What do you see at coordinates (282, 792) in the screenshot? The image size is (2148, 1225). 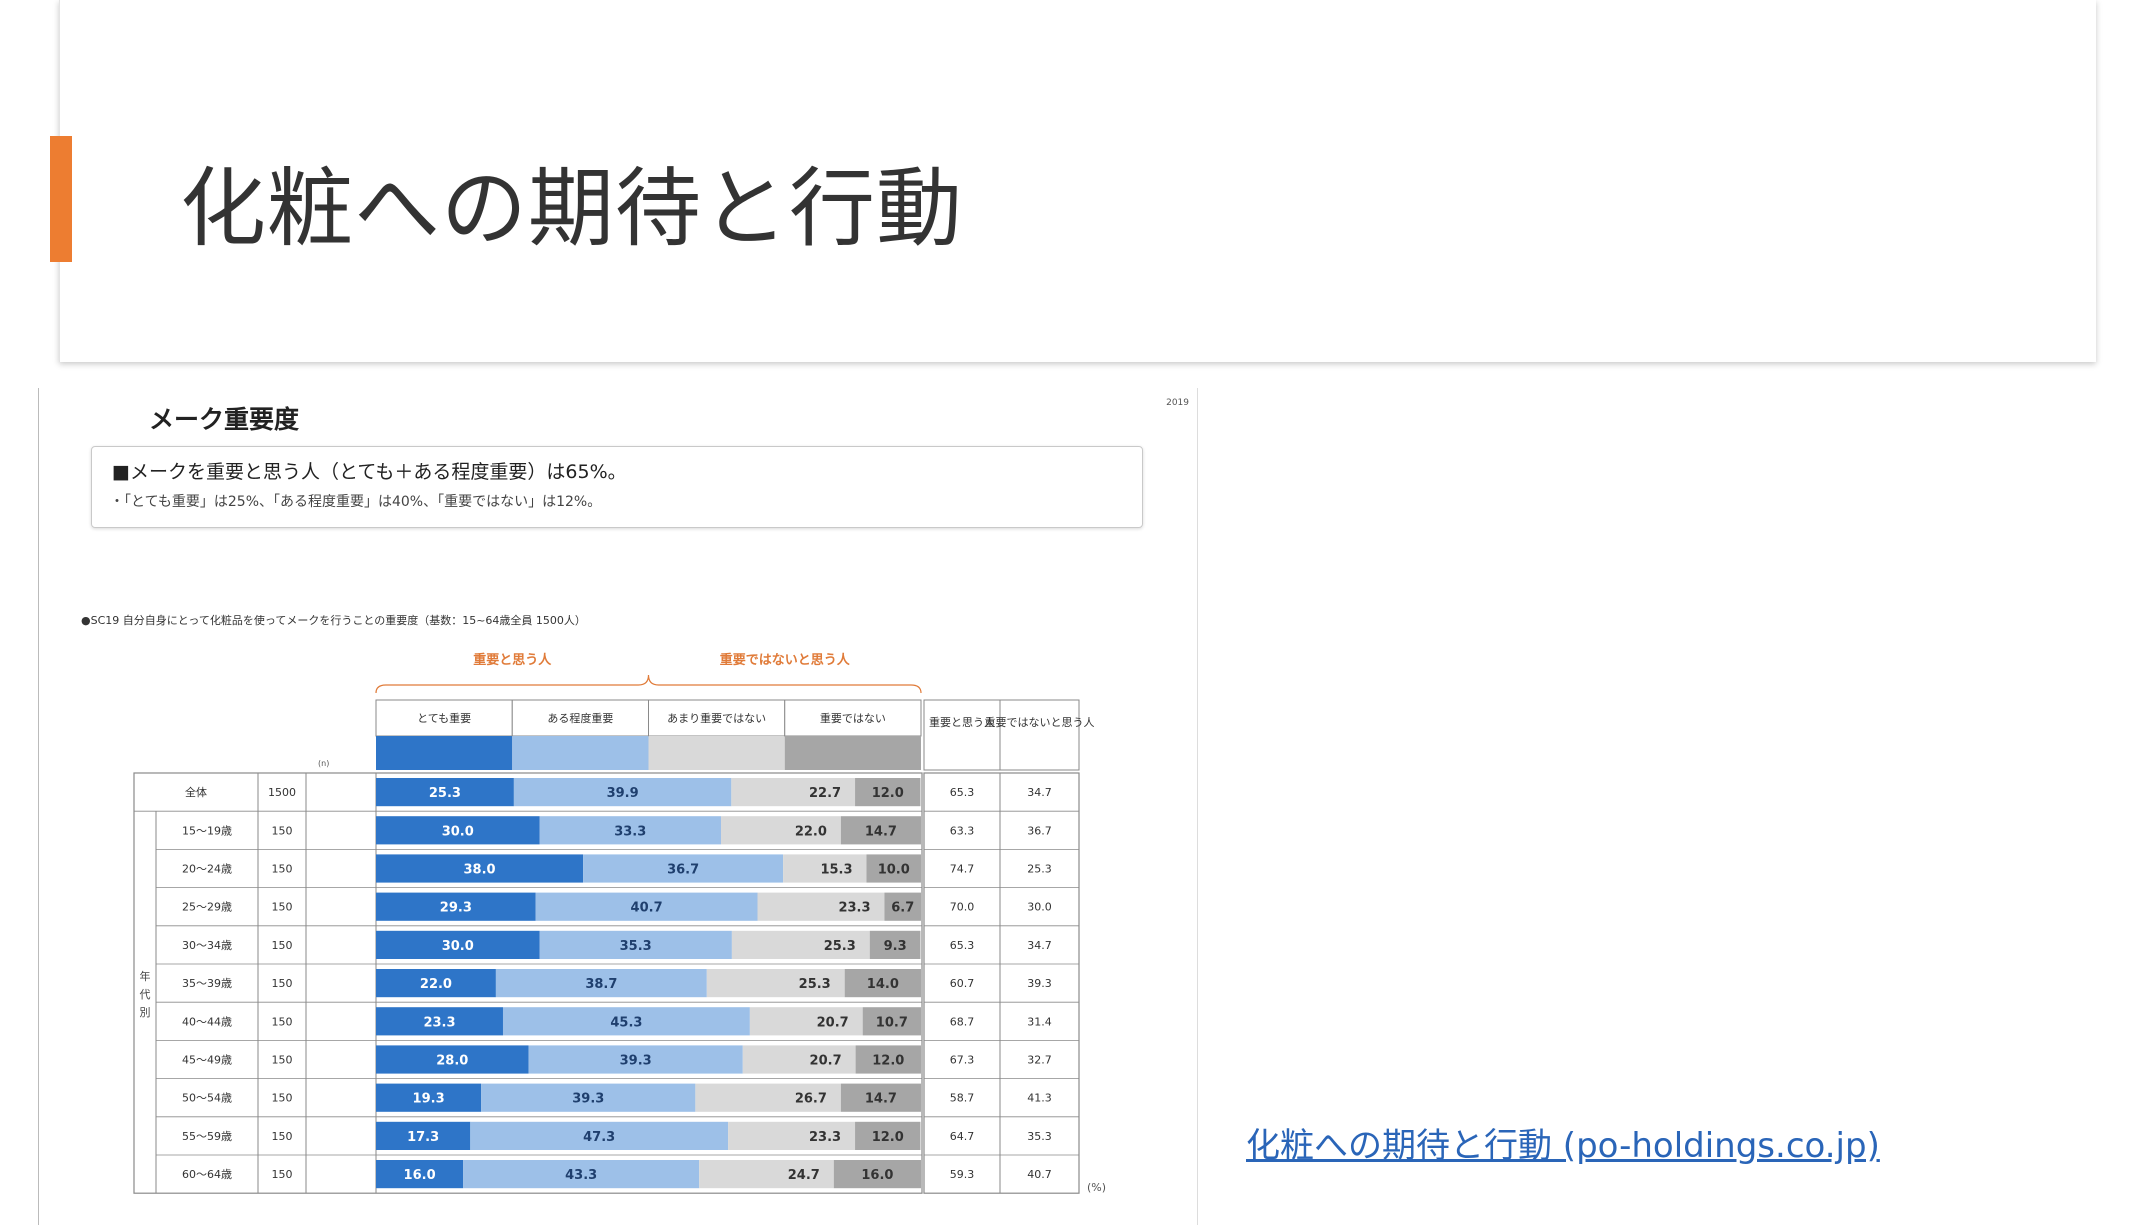 I see `n-value: 1500` at bounding box center [282, 792].